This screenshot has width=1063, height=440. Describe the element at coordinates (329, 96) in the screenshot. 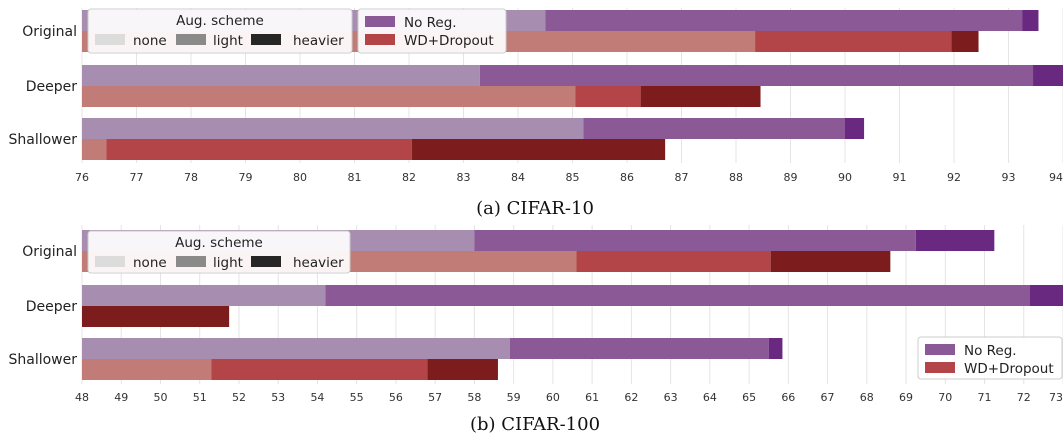

I see `bar-wd_dropout-none-deeper` at that location.